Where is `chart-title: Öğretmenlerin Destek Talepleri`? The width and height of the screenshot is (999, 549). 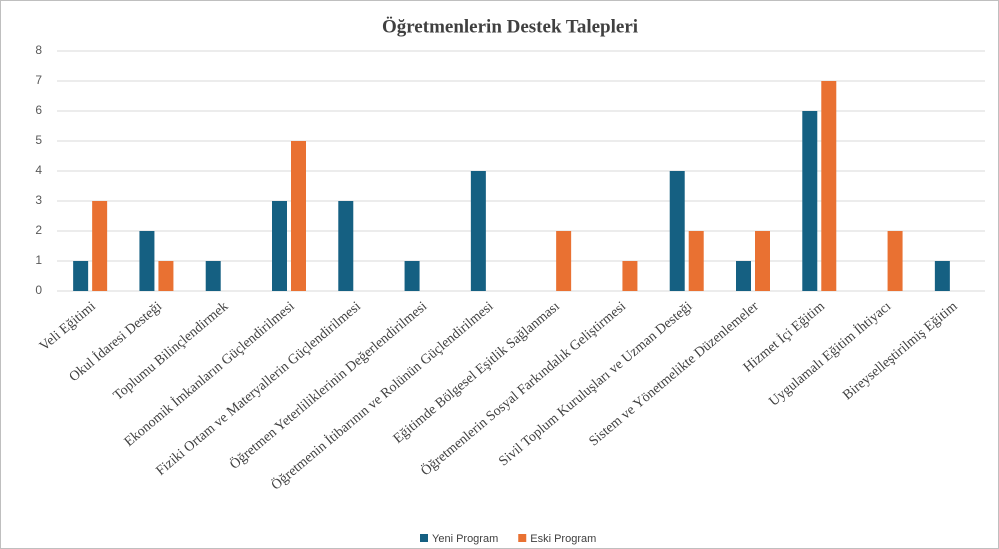
chart-title: Öğretmenlerin Destek Talepleri is located at coordinates (510, 26).